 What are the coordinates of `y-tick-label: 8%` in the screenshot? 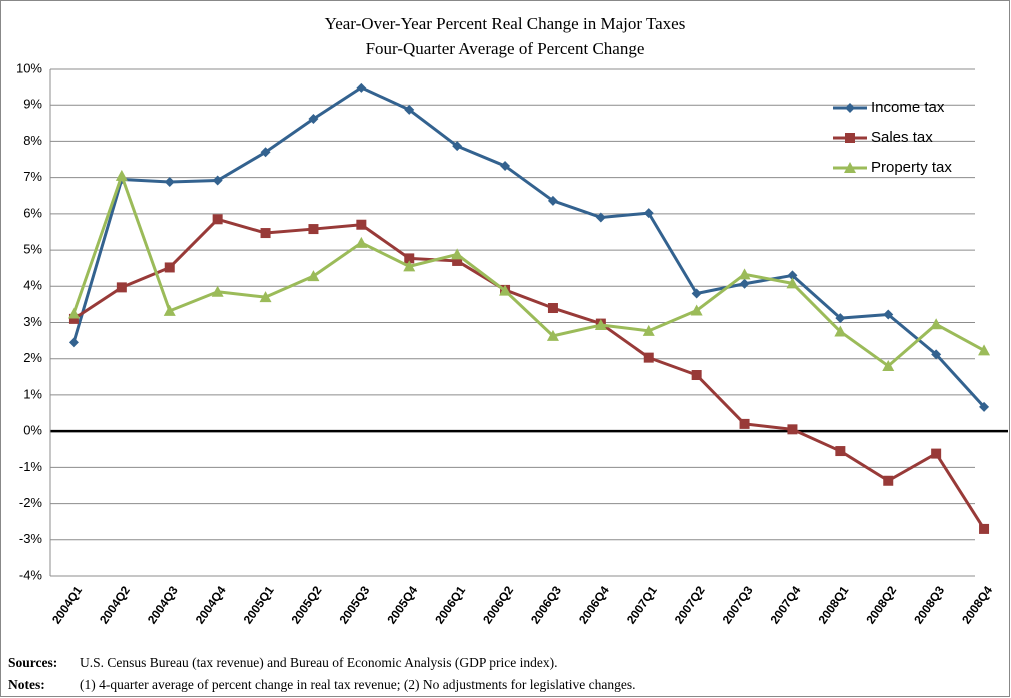 It's located at (32, 140).